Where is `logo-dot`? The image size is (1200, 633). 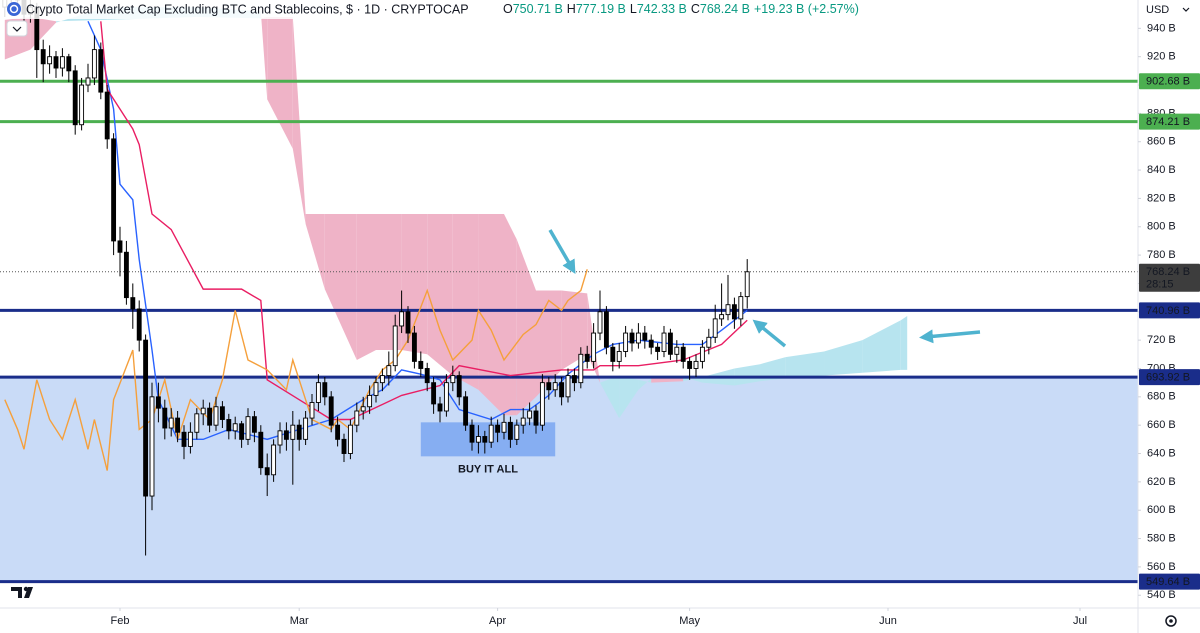 logo-dot is located at coordinates (26, 589).